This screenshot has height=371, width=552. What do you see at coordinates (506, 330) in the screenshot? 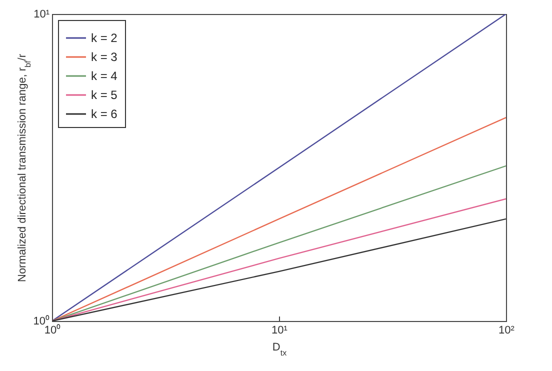
I see `x-tick-label: 10²` at bounding box center [506, 330].